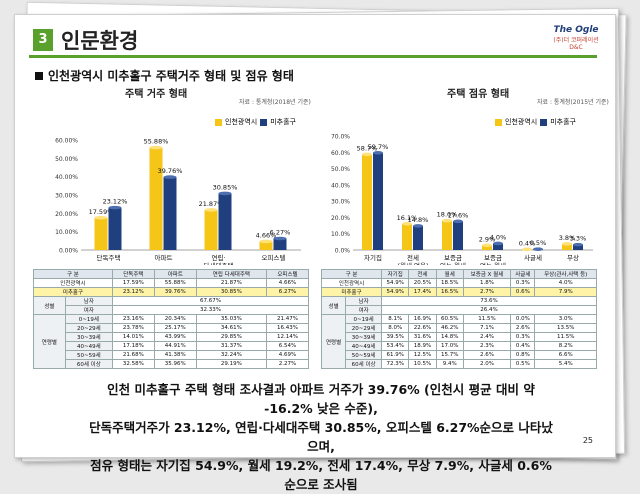 This screenshot has width=640, height=494. Describe the element at coordinates (287, 364) in the screenshot. I see `table-cell: 2.27%` at that location.